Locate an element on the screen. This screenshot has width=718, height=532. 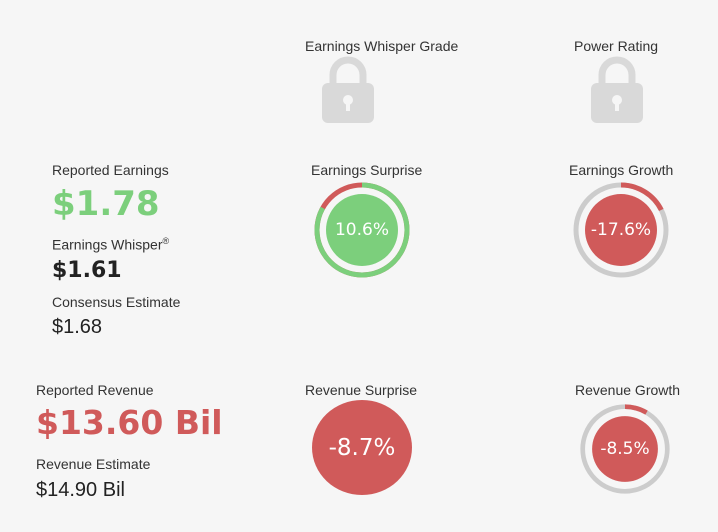
earnings-whisper-label: Earnings Whisper® is located at coordinates (111, 244).